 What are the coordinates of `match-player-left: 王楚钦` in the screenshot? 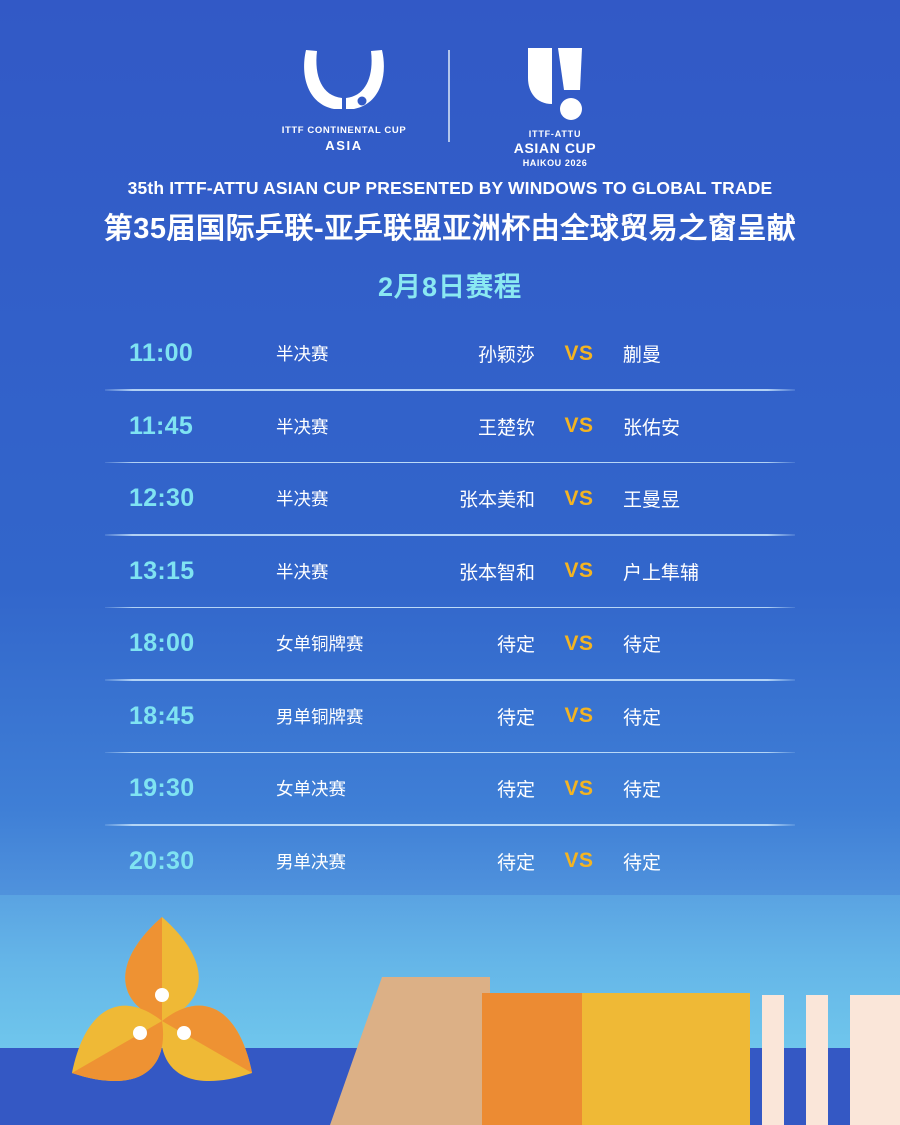 It's located at (506, 428).